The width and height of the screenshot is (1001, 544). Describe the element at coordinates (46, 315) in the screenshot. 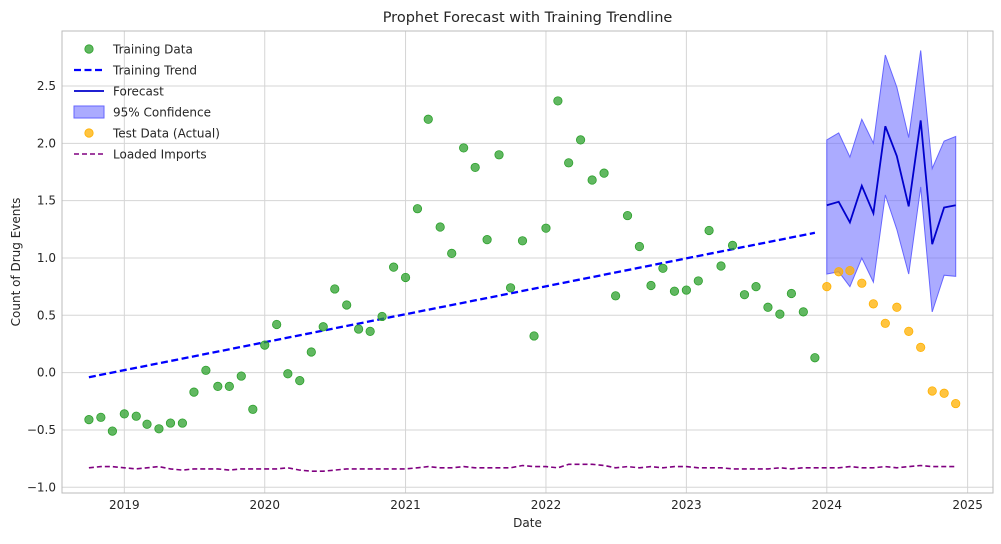

I see `y-tick-label-3: 0.5` at that location.